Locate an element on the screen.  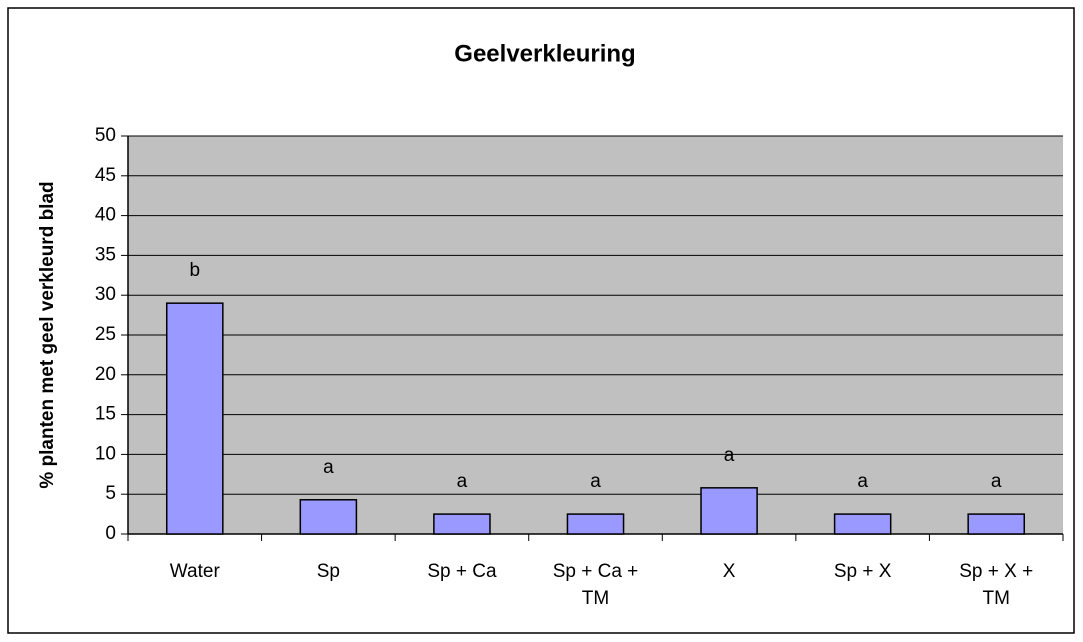
y-tick-label: 10 is located at coordinates (105, 453).